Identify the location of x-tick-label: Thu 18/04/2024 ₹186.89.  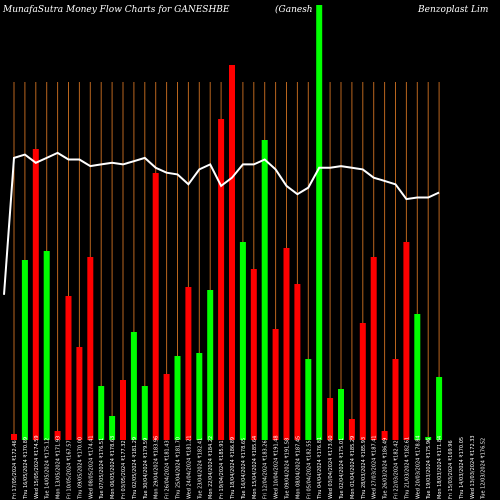
(233, 468).